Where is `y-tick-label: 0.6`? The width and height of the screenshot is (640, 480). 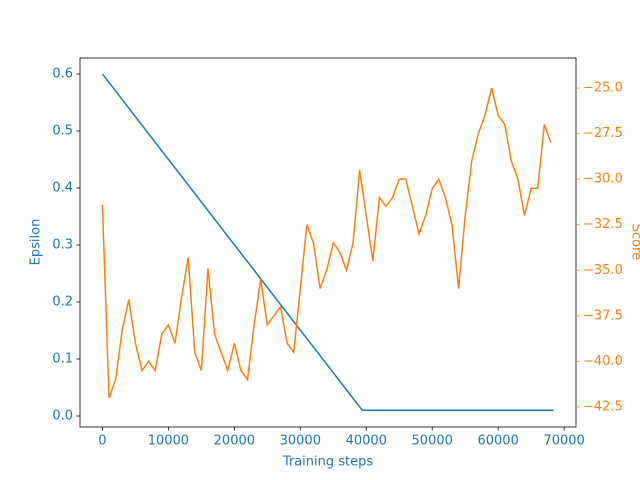
y-tick-label: 0.6 is located at coordinates (62, 73).